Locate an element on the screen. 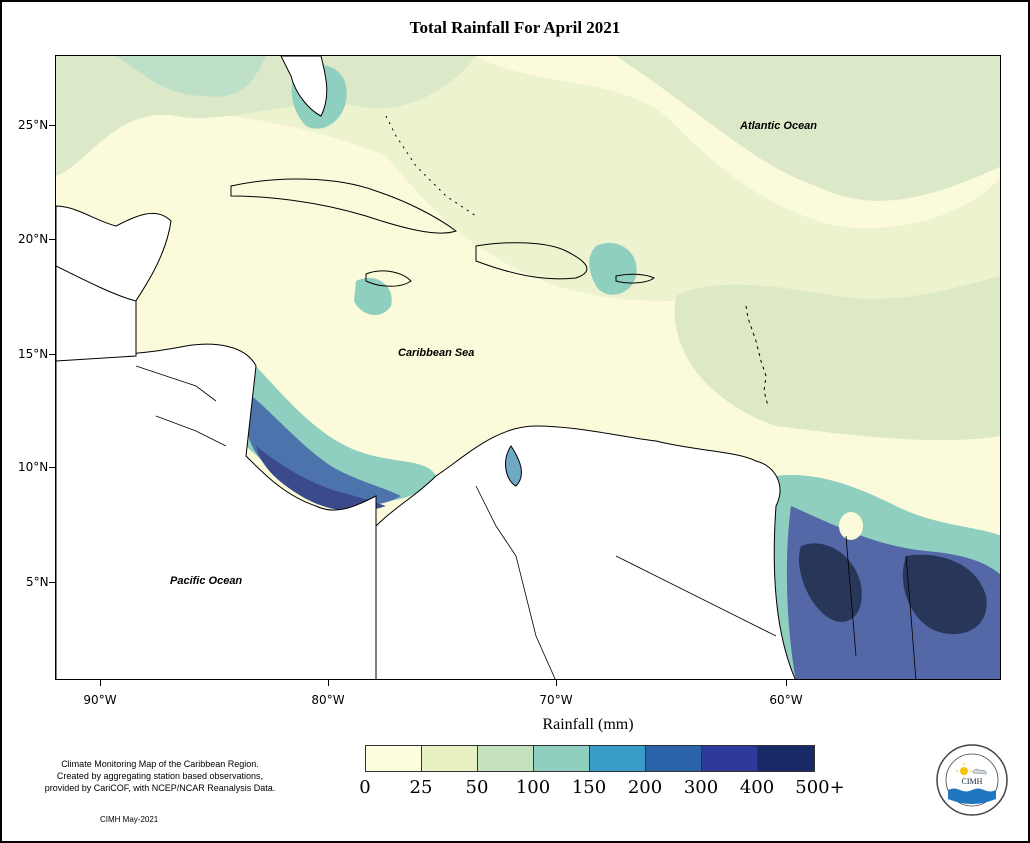 The height and width of the screenshot is (843, 1030). x-tick-60W: 60°W is located at coordinates (786, 700).